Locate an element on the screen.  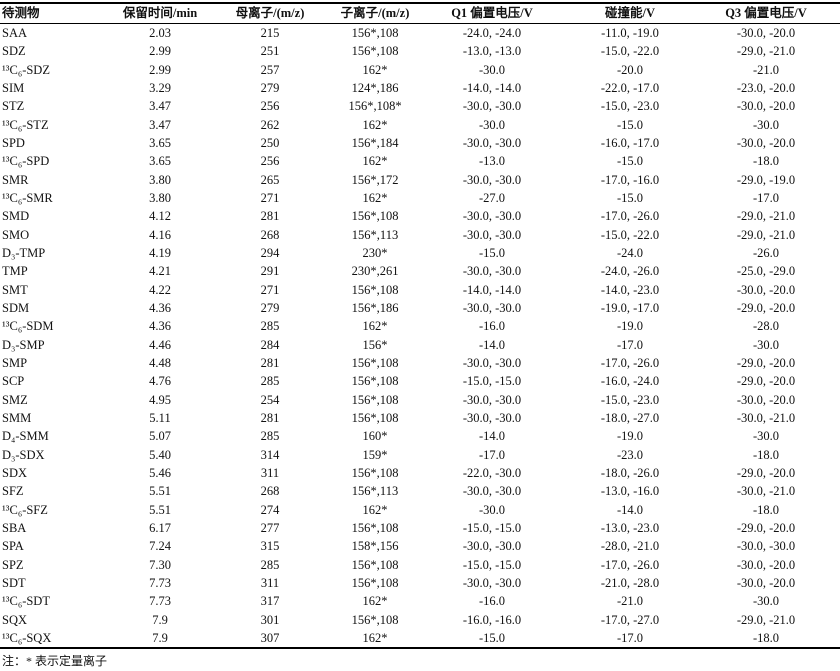
table-cell: -29.0, -21.0 is located at coordinates (766, 619).